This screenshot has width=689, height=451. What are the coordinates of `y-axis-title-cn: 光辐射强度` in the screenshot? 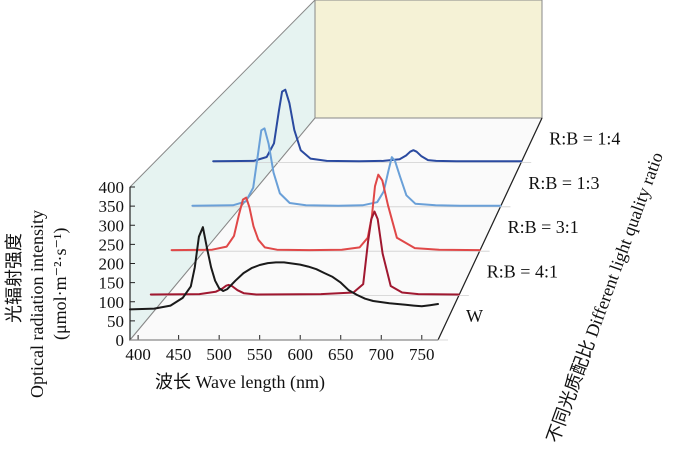 It's located at (14, 278).